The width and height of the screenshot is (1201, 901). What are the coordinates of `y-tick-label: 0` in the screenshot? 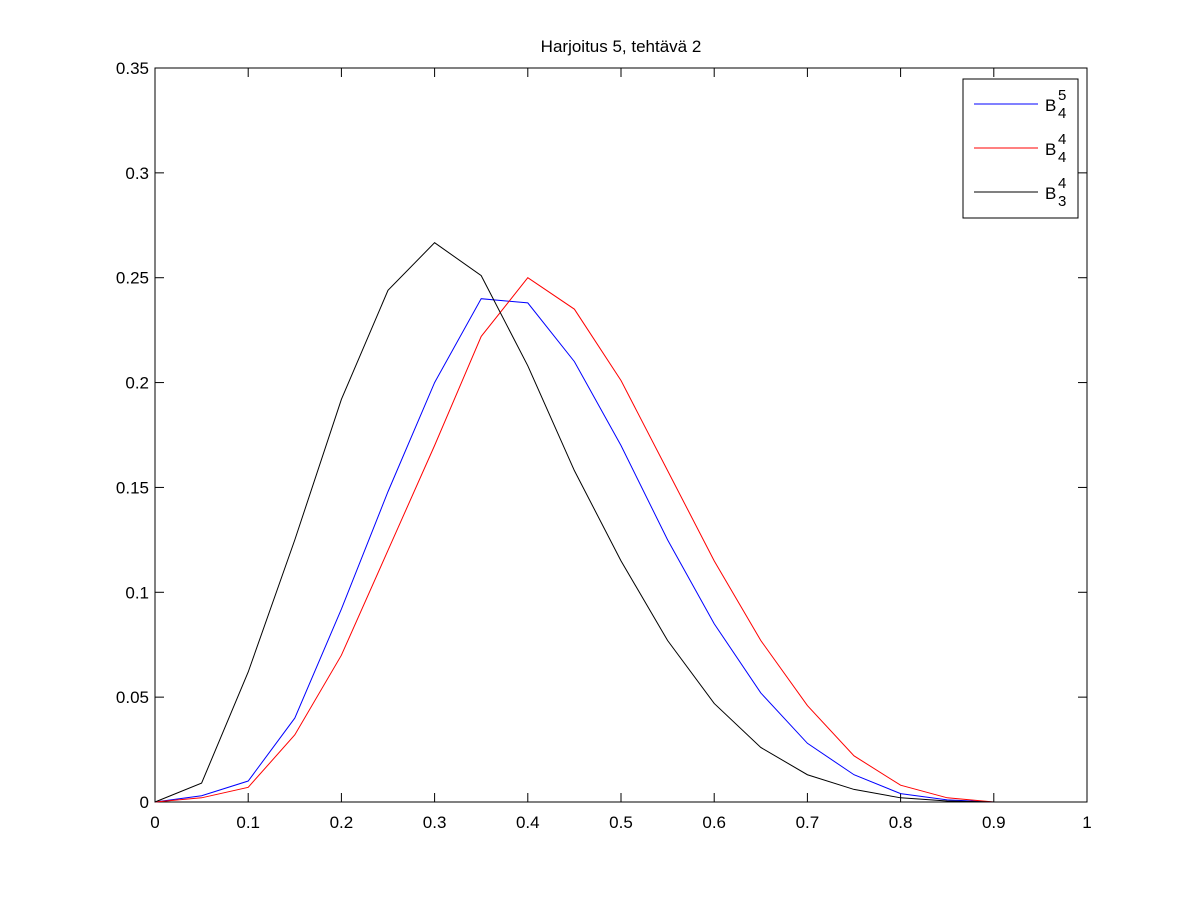 It's located at (144, 802).